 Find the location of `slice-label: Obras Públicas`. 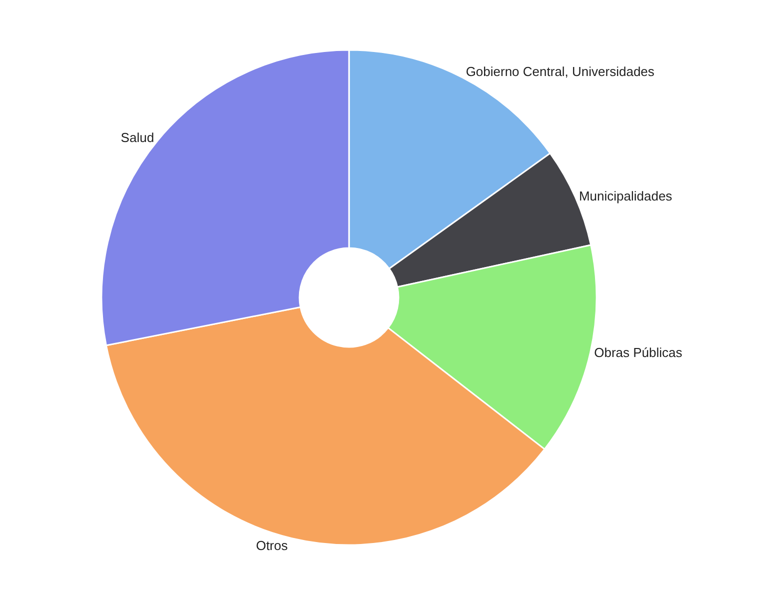

slice-label: Obras Públicas is located at coordinates (638, 352).